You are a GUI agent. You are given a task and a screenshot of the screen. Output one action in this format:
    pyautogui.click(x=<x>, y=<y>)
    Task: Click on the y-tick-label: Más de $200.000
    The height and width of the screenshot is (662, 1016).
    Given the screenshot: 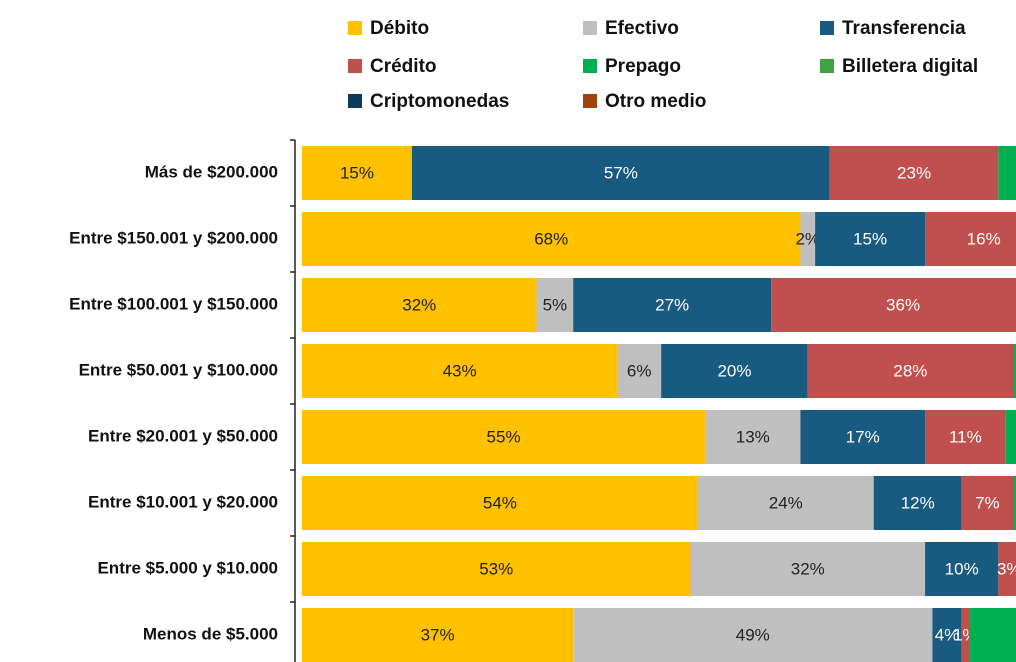 What is the action you would take?
    pyautogui.click(x=211, y=171)
    